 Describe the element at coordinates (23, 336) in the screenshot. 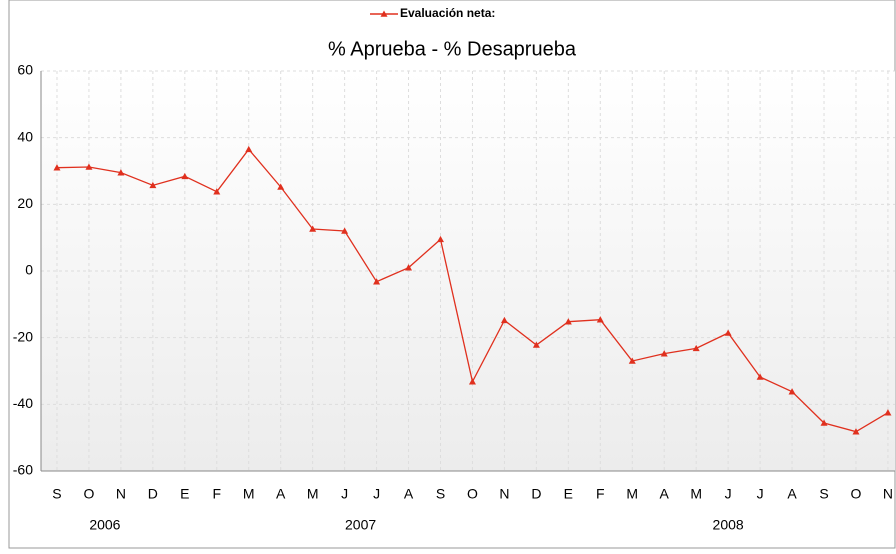

I see `y-tick-label: -20` at that location.